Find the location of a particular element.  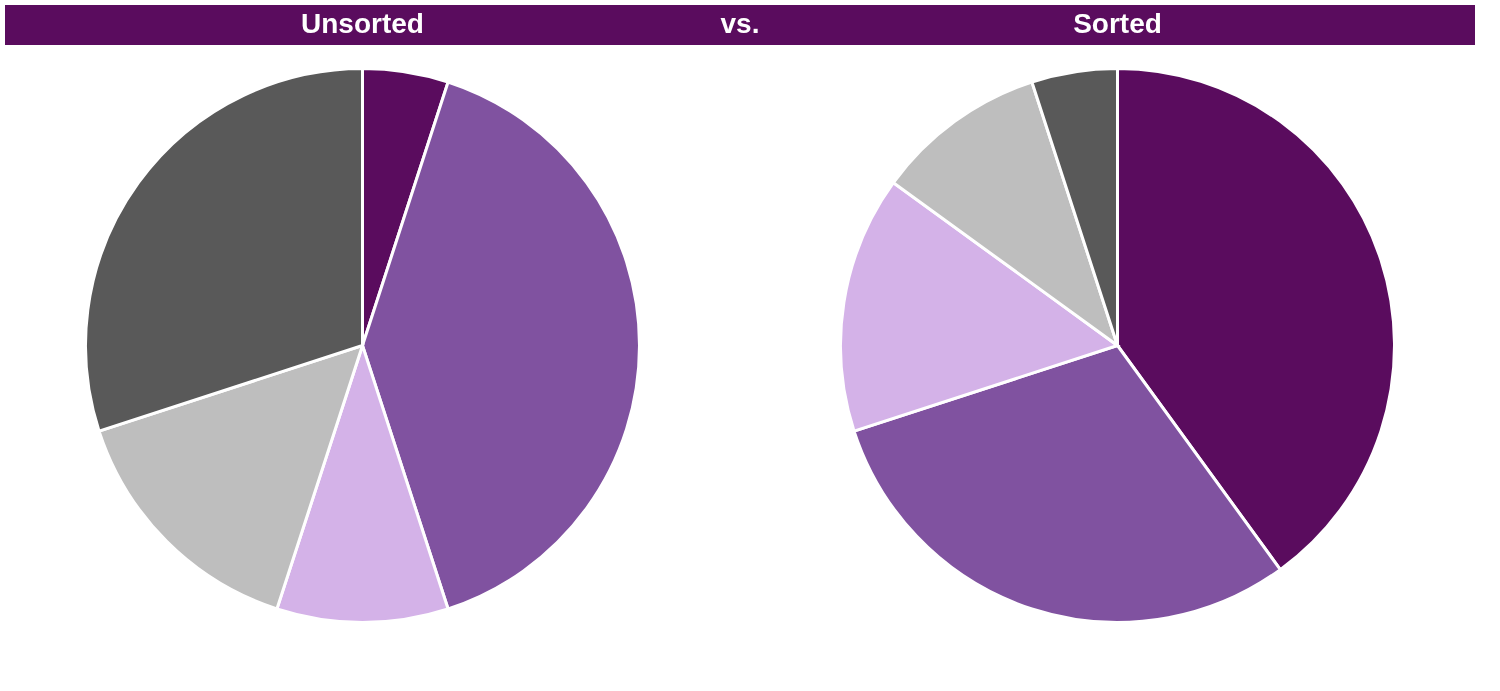

chart-title: Unsorted is located at coordinates (362, 23).